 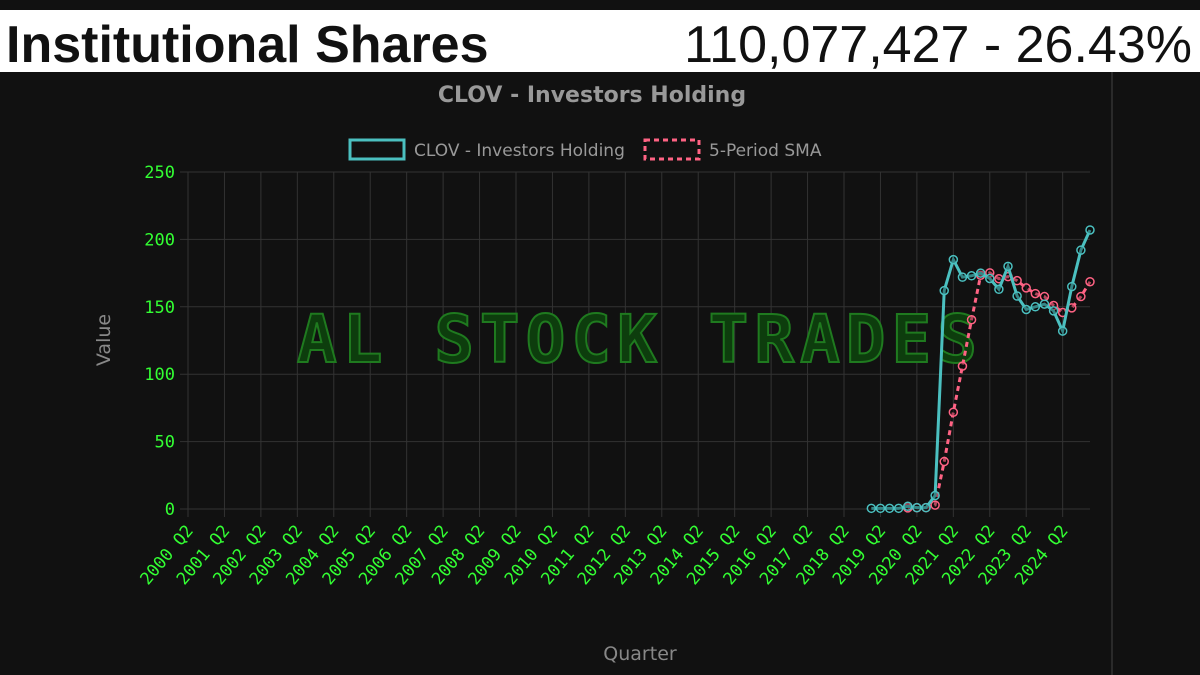 What do you see at coordinates (104, 340) in the screenshot?
I see `y-axis-title: Value` at bounding box center [104, 340].